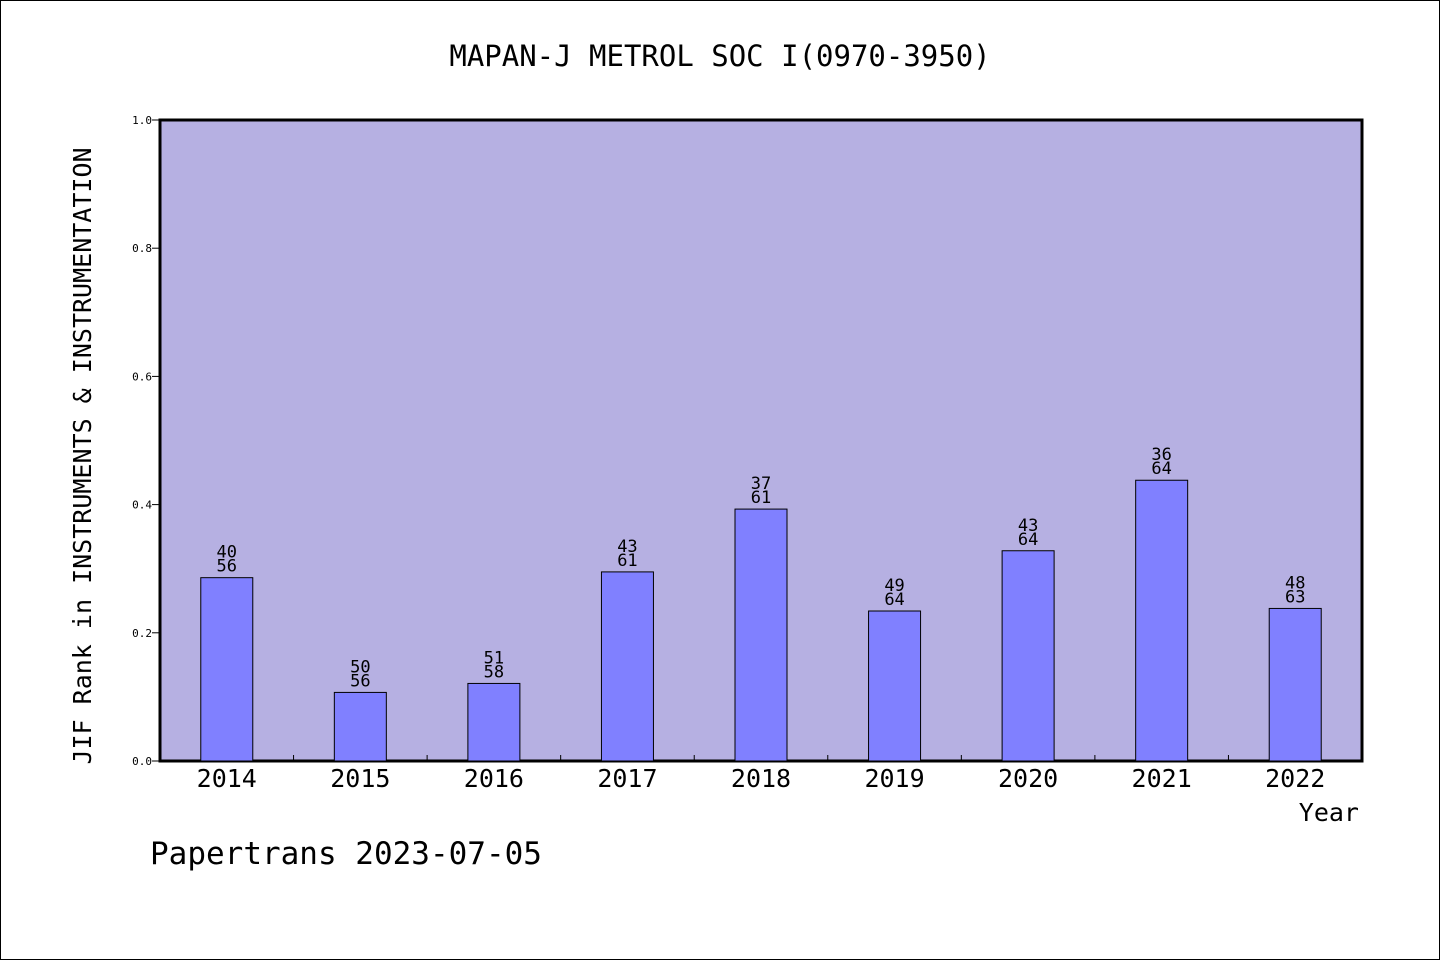 The width and height of the screenshot is (1440, 964). Describe the element at coordinates (1028, 778) in the screenshot. I see `x-tick-label: 2020` at that location.